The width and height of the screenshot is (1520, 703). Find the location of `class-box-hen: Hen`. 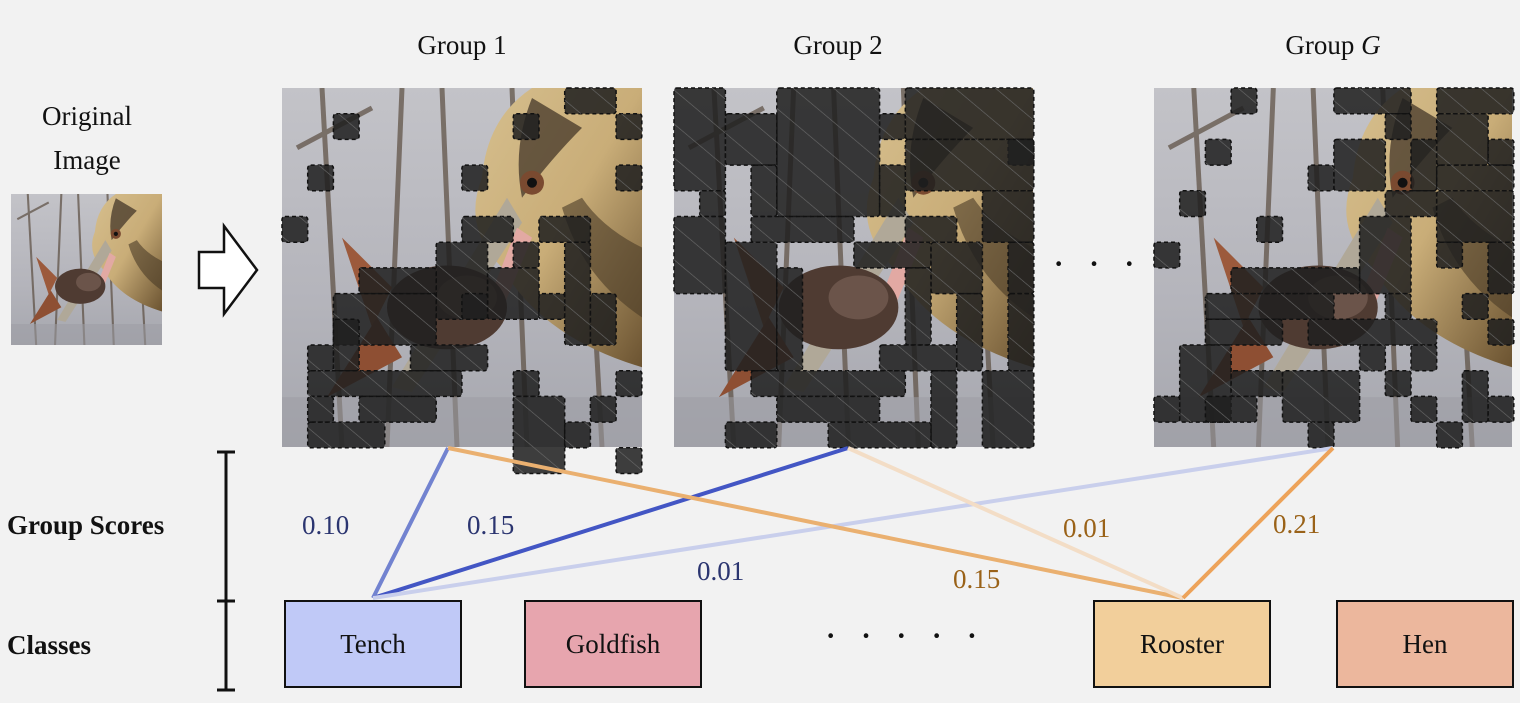

class-box-hen: Hen is located at coordinates (1425, 644).